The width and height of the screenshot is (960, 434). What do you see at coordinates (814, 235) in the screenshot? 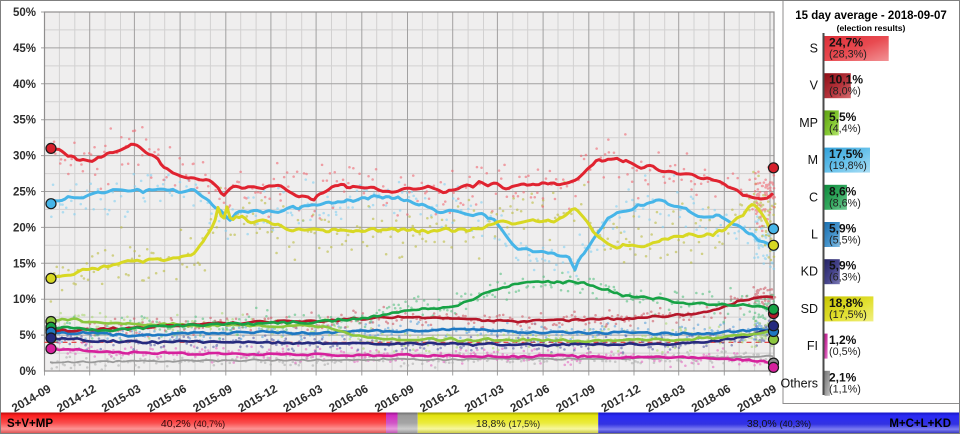
I see `svg-text: L` at bounding box center [814, 235].